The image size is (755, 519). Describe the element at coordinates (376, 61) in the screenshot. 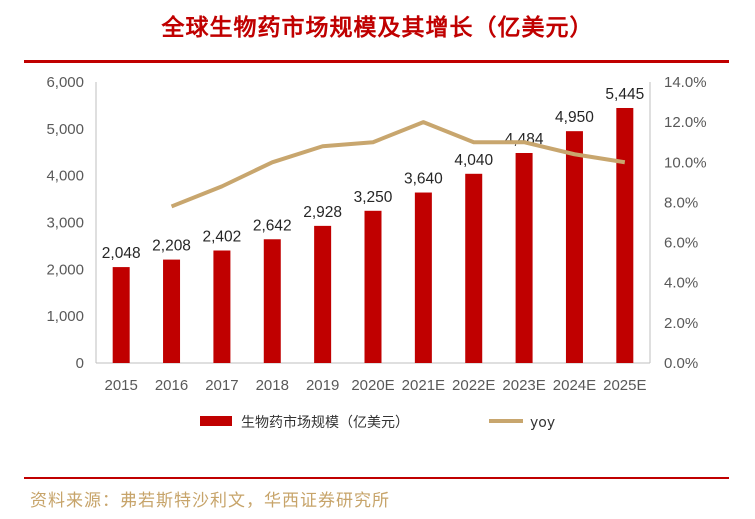

I see `title-rule` at that location.